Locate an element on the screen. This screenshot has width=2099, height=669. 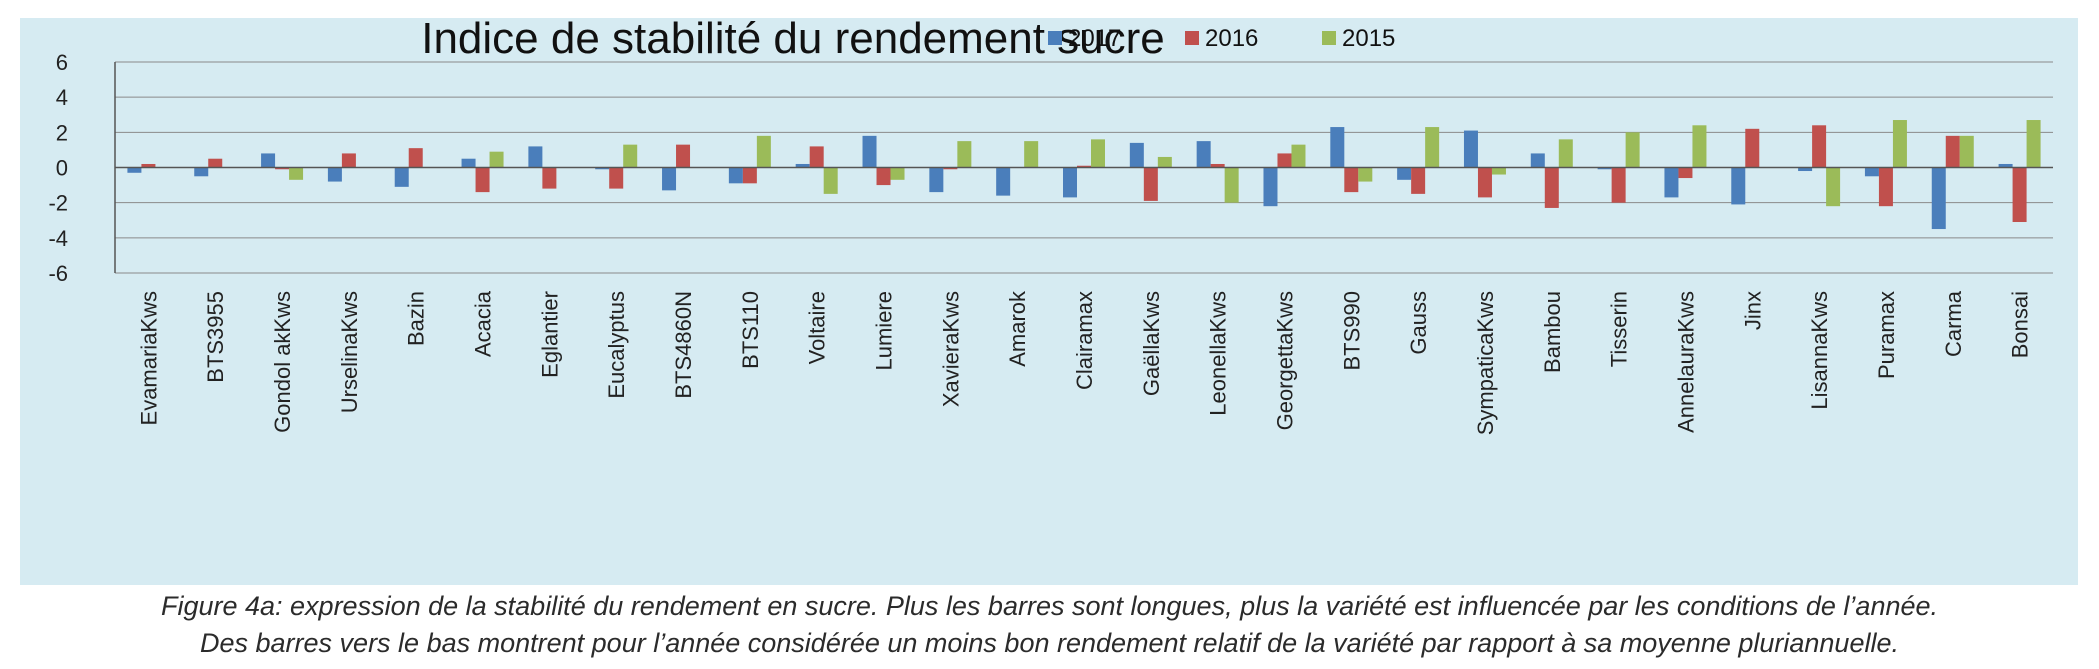
y-tick-labels: 6 4 2 0 -2 -4 -6 is located at coordinates (58, 168).